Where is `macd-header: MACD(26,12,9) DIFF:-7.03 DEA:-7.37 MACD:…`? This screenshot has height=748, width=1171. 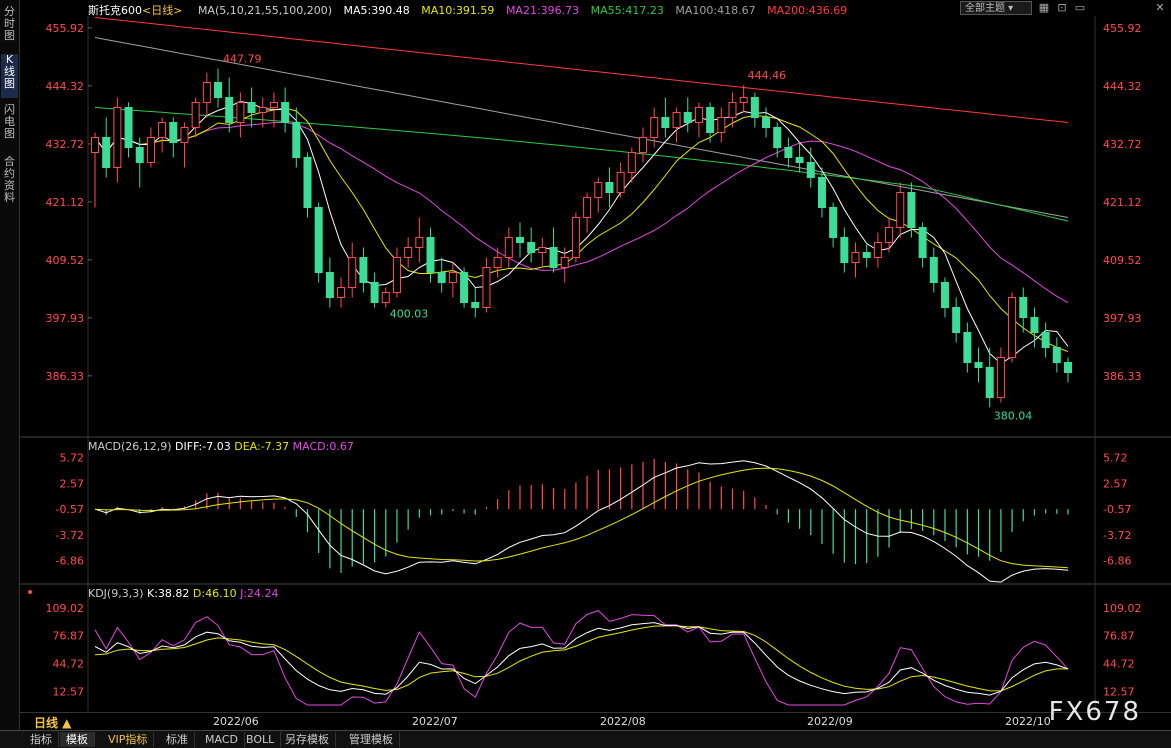 macd-header: MACD(26,12,9) DIFF:-7.03 DEA:-7.37 MACD:… is located at coordinates (221, 446).